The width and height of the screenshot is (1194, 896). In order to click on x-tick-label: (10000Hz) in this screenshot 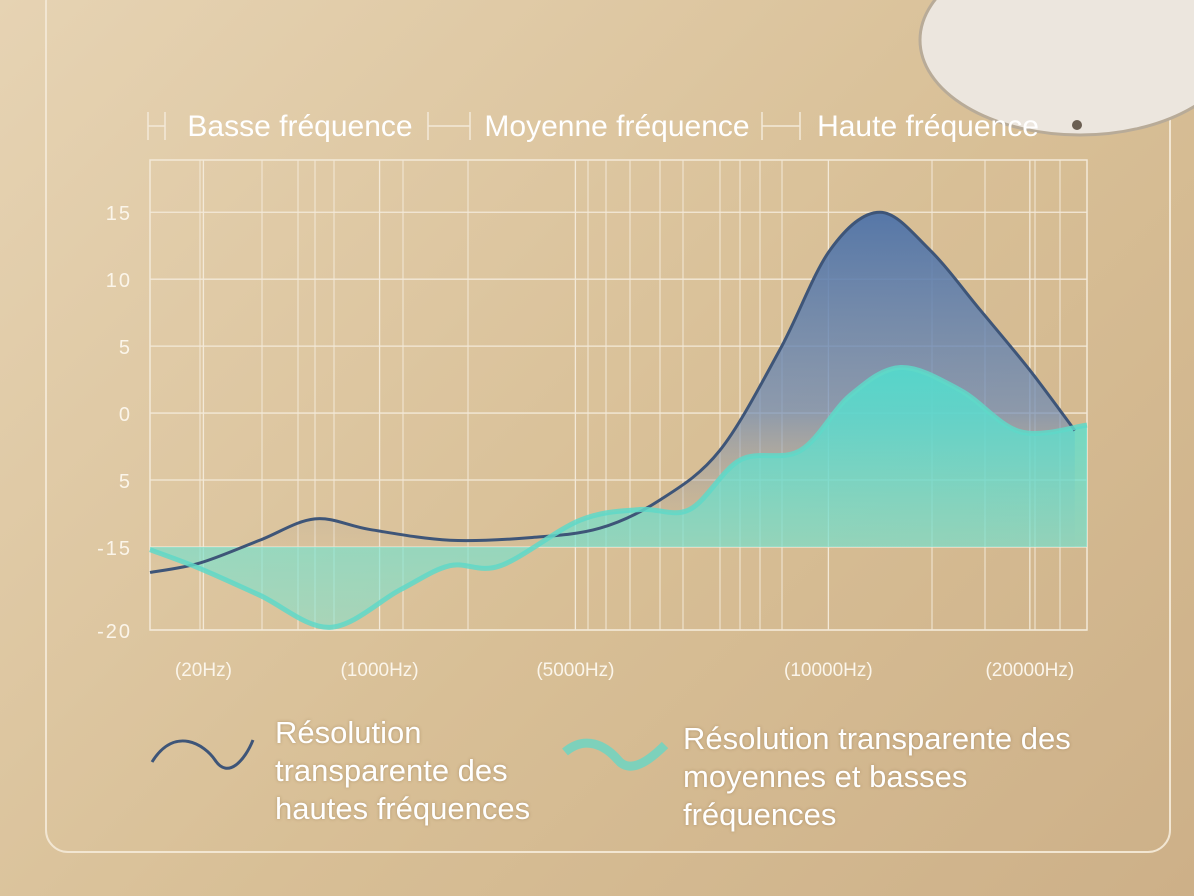, I will do `click(828, 670)`.